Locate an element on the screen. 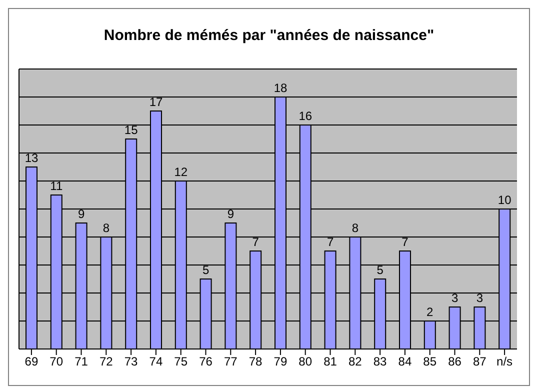 The height and width of the screenshot is (392, 536). x-tick-label: n/s is located at coordinates (504, 361).